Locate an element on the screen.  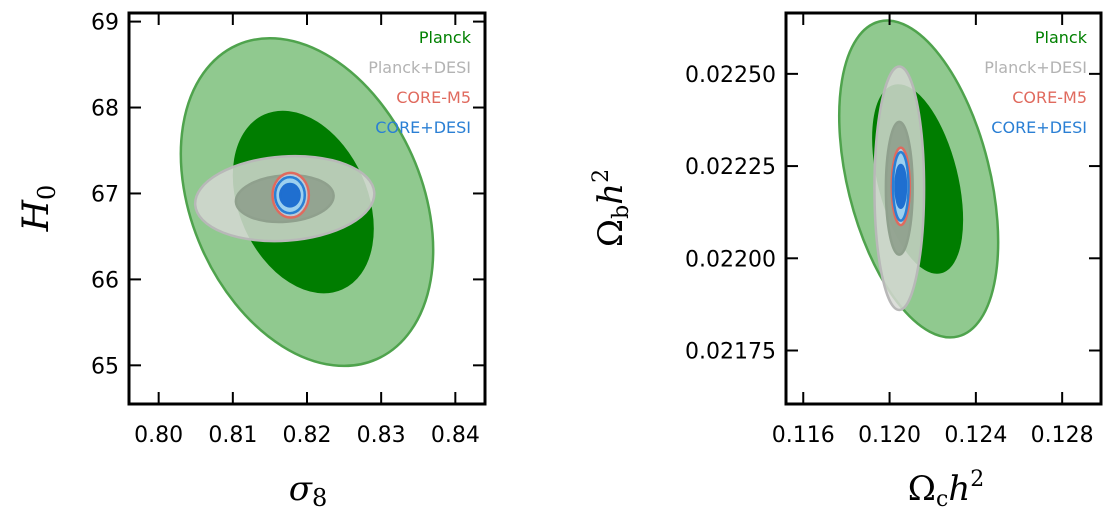
y-axis-title: H0 is located at coordinates (38, 209).